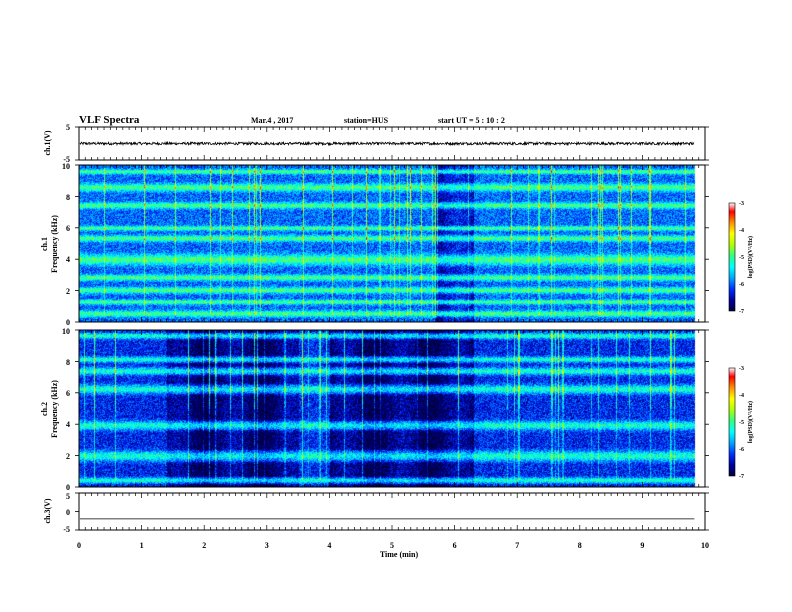  I want to click on ch1-waveform-panel: 5 -5 ch.1(V), so click(376, 143).